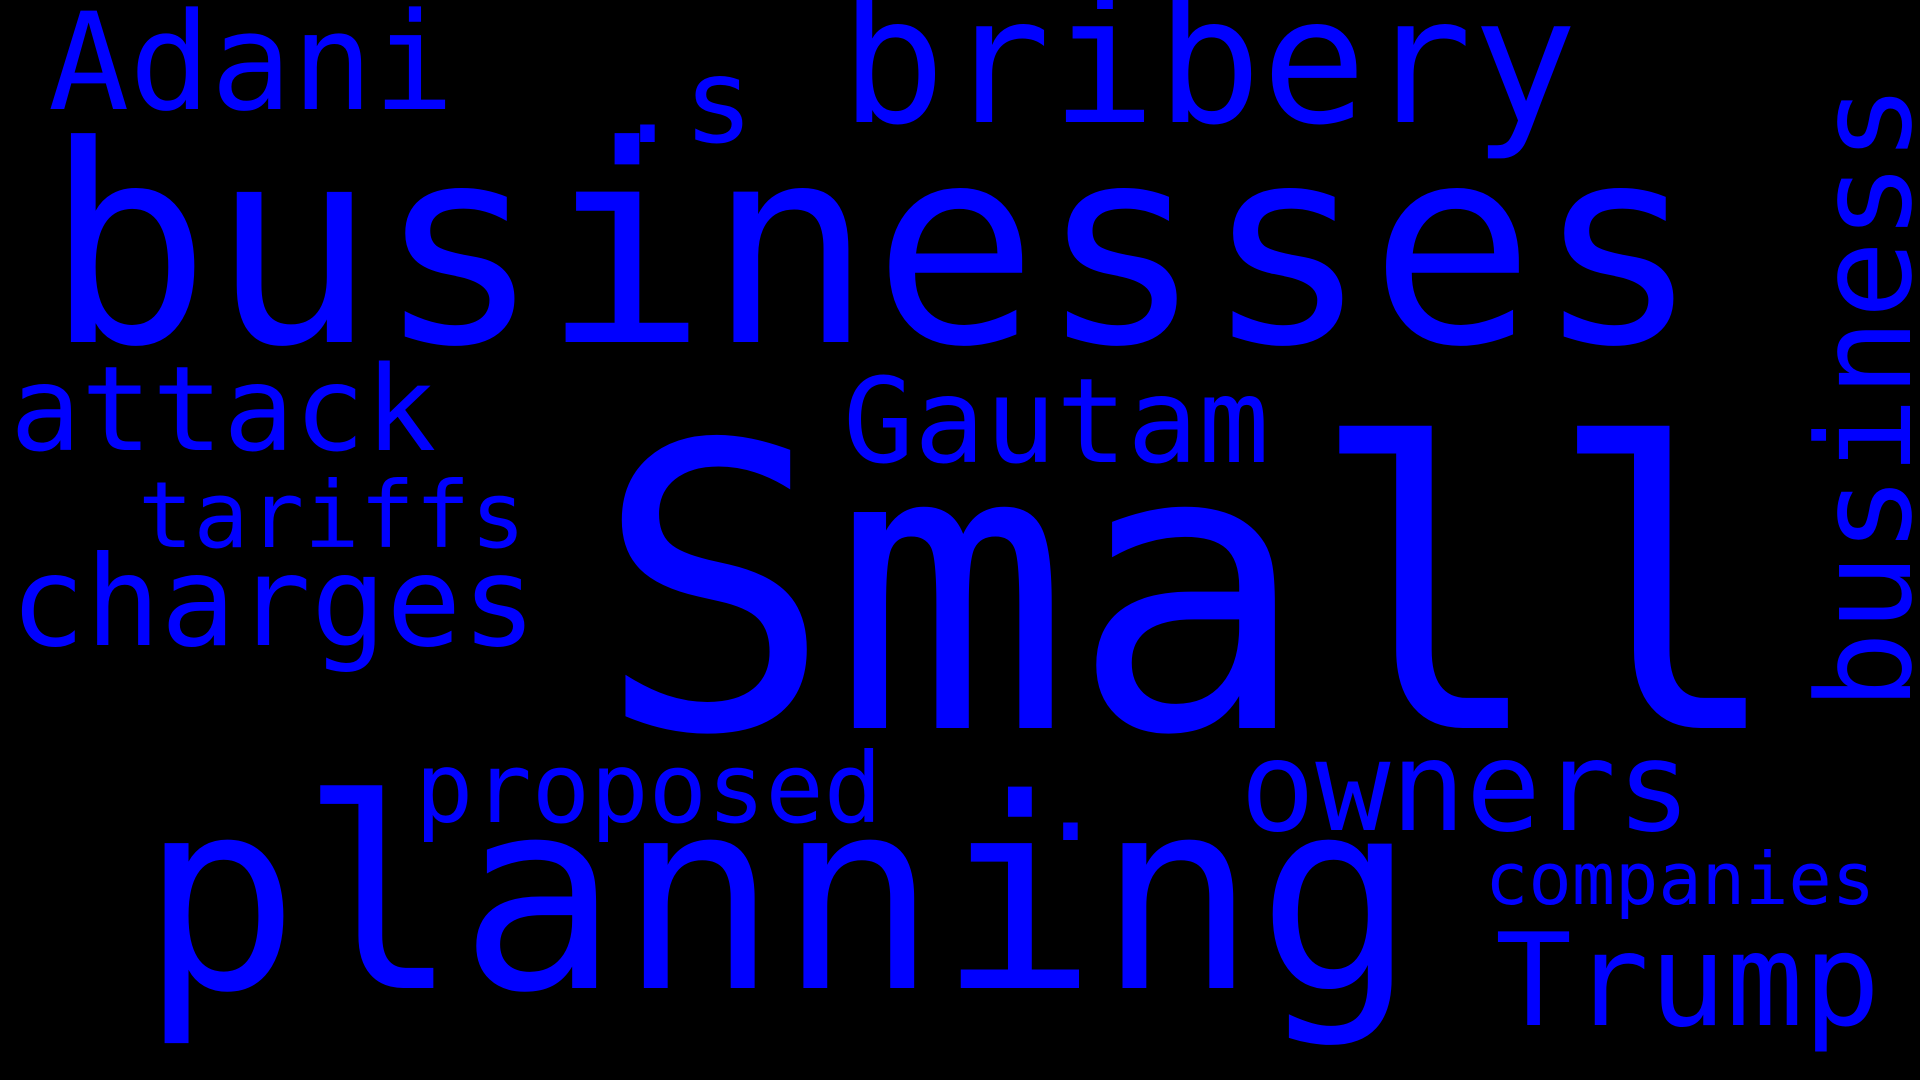 The image size is (1920, 1080). I want to click on word-adani: Adani, so click(251, 70).